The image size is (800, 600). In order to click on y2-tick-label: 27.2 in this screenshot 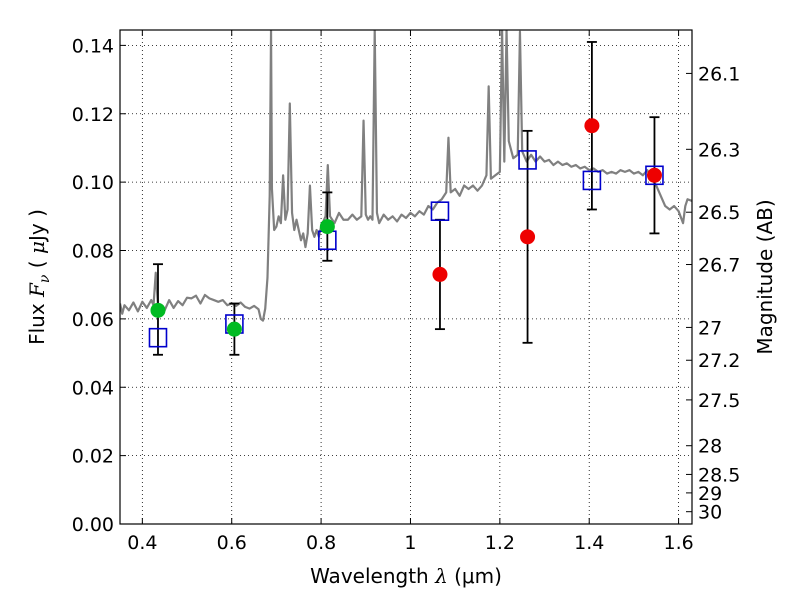, I will do `click(719, 361)`.